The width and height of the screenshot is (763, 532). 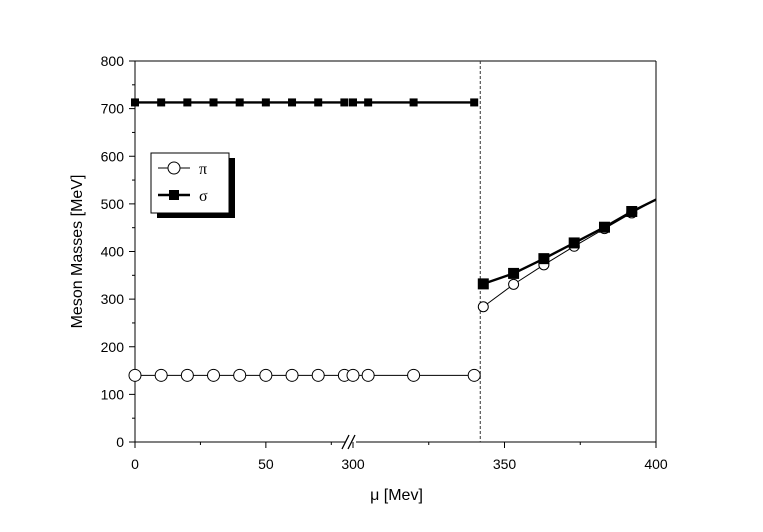 What do you see at coordinates (135, 464) in the screenshot?
I see `x-tick-label: 0` at bounding box center [135, 464].